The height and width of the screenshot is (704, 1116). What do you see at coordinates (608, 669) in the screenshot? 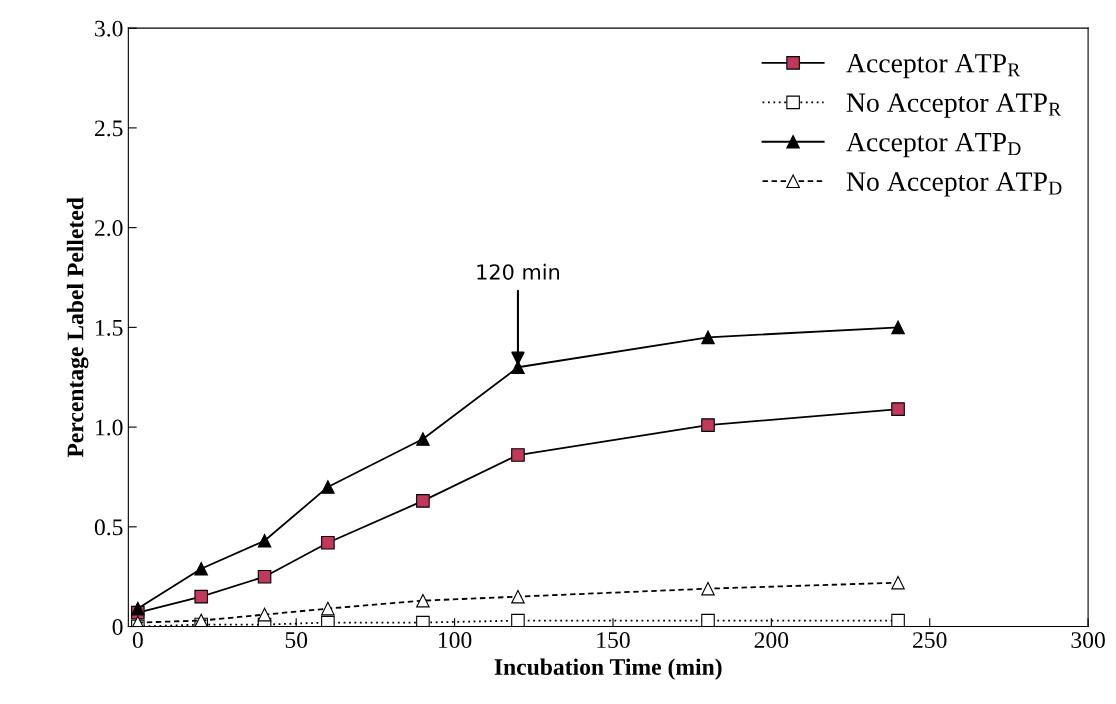
I see `x-axis-title: Incubation Time (min)` at bounding box center [608, 669].